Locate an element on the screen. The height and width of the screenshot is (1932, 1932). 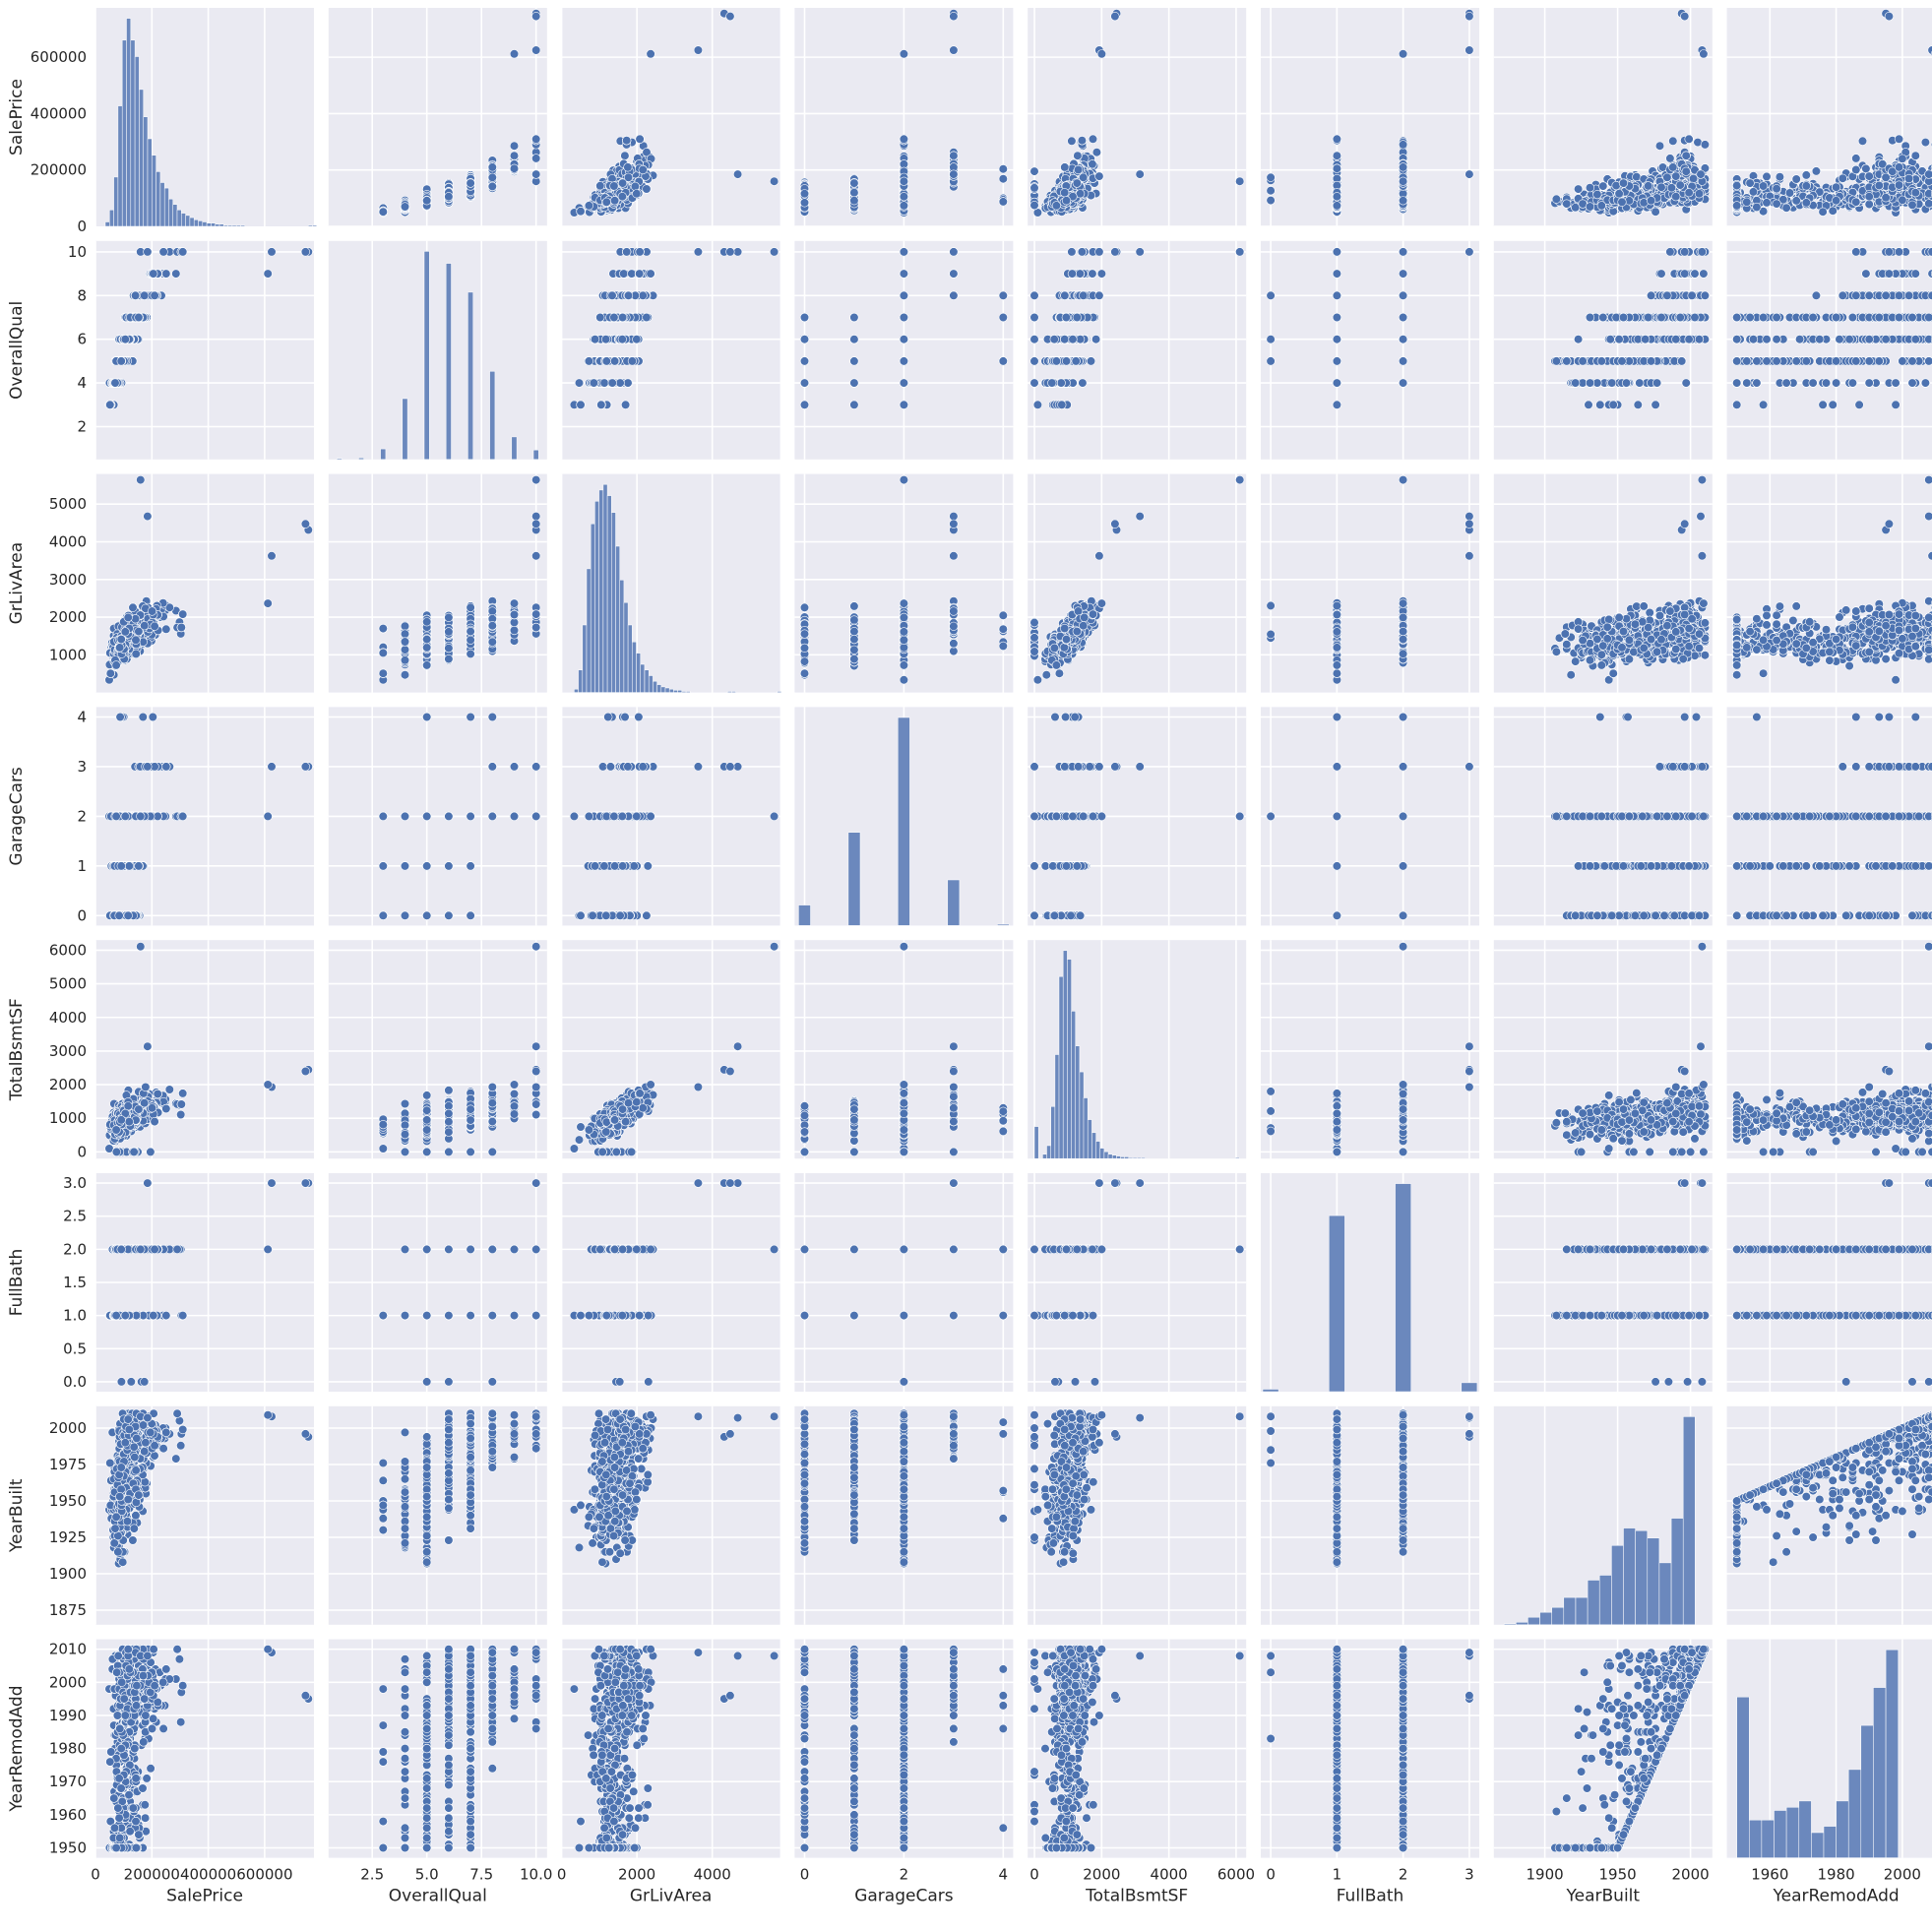
y-axis-label: SalePrice is located at coordinates (17, 118).